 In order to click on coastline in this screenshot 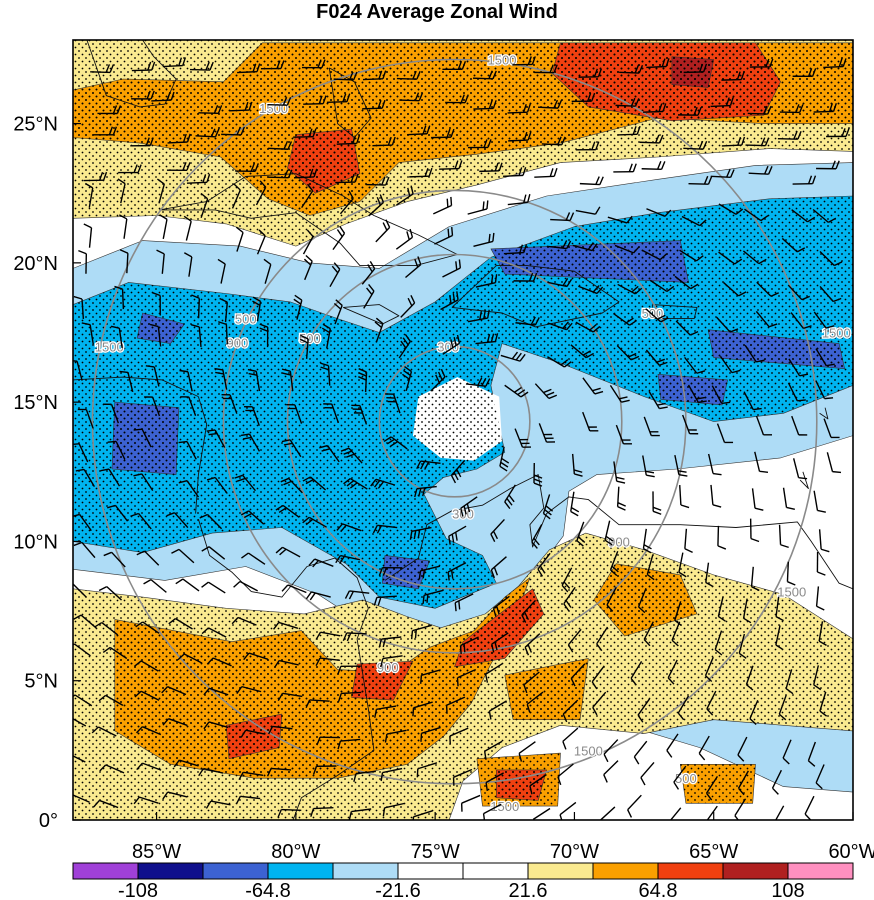, I will do `click(286, 669)`.